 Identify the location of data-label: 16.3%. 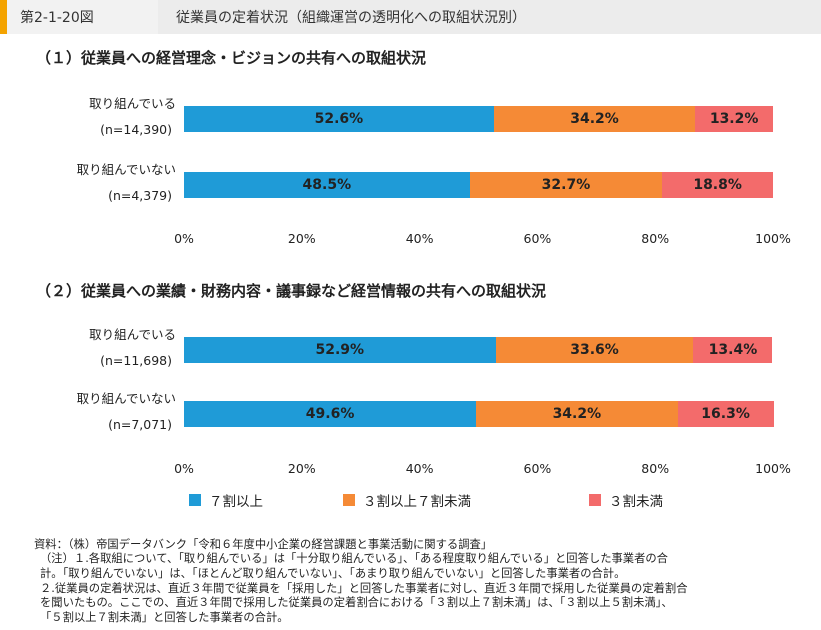
(725, 414).